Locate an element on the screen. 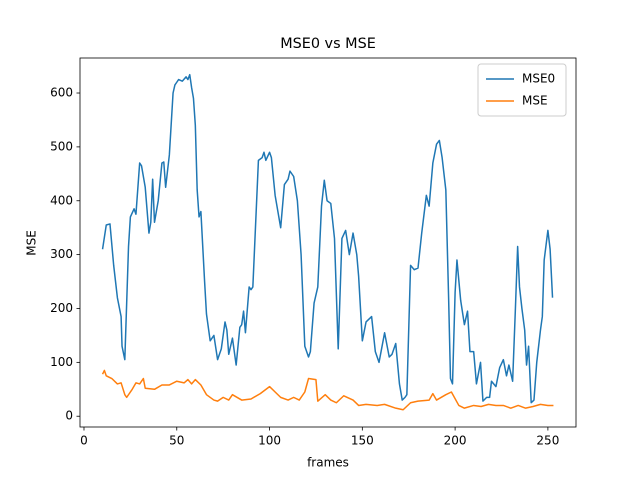 The image size is (640, 480). y-tick-label: 300 is located at coordinates (61, 254).